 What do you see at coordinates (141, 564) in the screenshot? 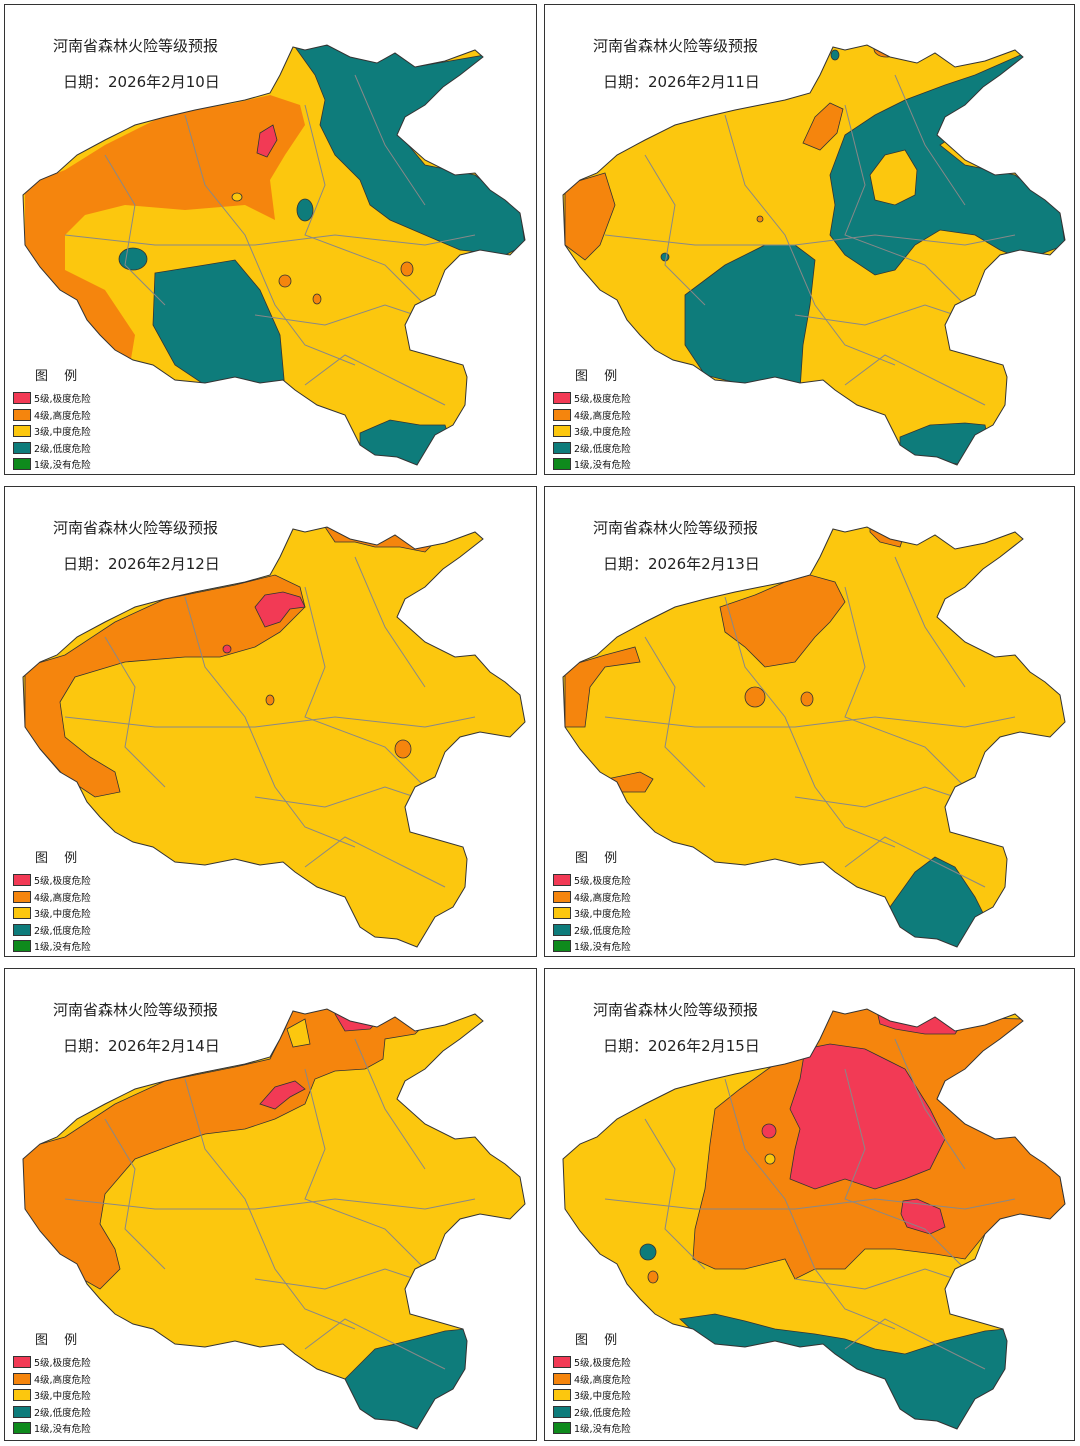
I see `map-date: 日期：2026年2月12日` at bounding box center [141, 564].